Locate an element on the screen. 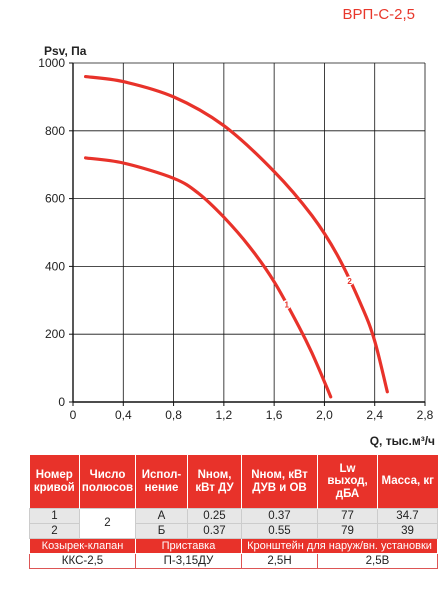 The image size is (439, 600). curve-1-label: 1 is located at coordinates (286, 305).